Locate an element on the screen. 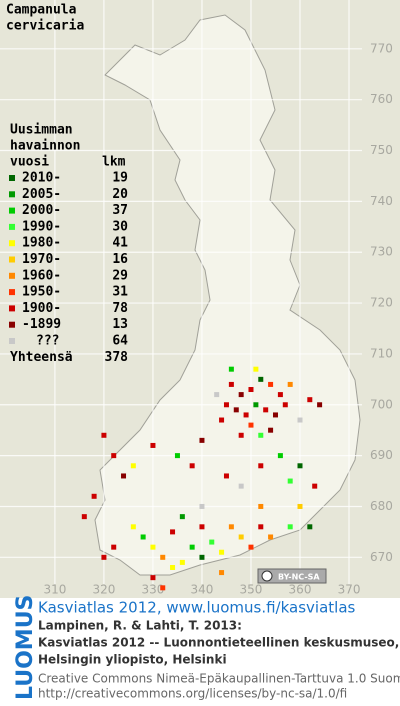 This screenshot has height=706, width=400. legend-label: 1970- is located at coordinates (41, 259).